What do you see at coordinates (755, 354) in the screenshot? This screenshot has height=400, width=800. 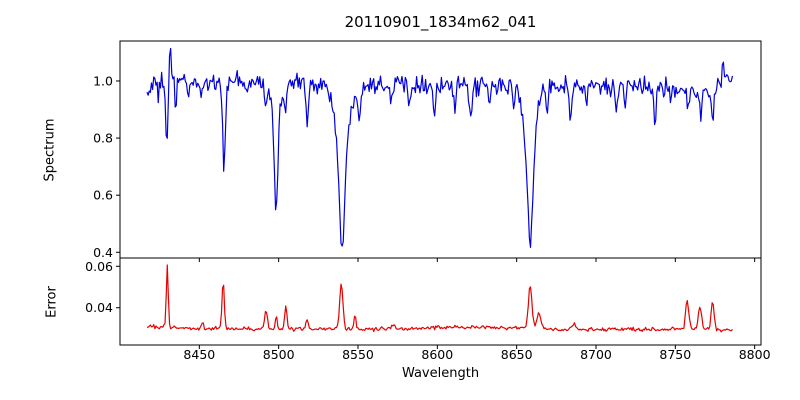 I see `x-tick-label: 8800` at bounding box center [755, 354].